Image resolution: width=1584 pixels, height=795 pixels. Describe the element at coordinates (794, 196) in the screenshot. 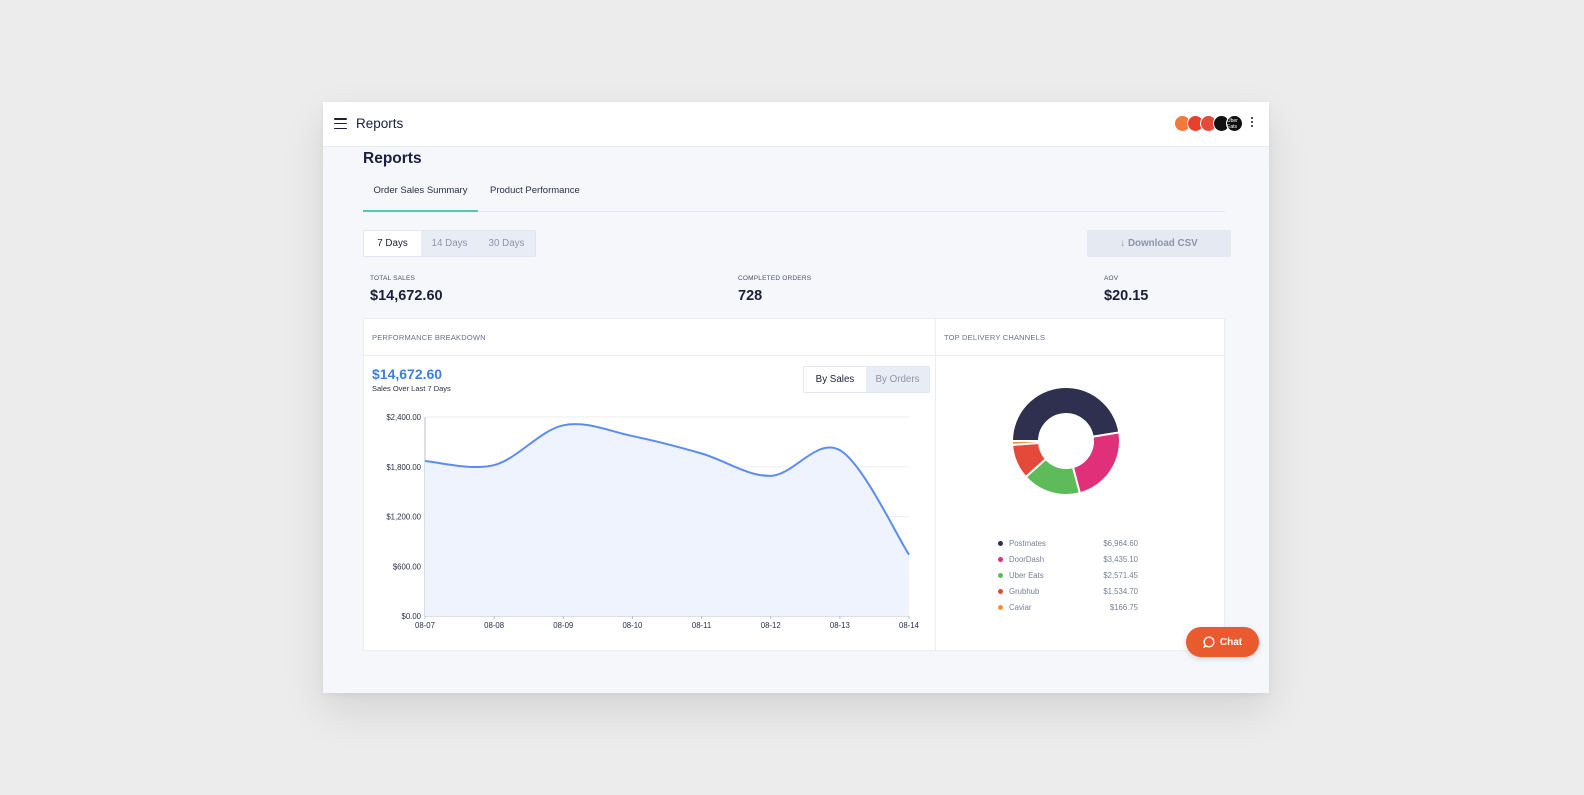

I see `report-tabs: Order Sales Summary Product Performance` at that location.